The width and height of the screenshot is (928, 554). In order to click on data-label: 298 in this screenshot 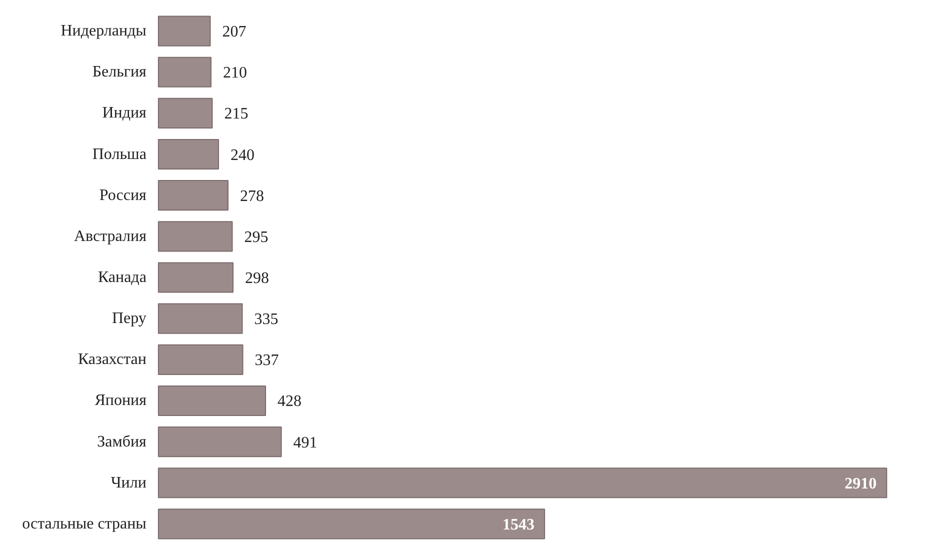, I will do `click(257, 278)`.